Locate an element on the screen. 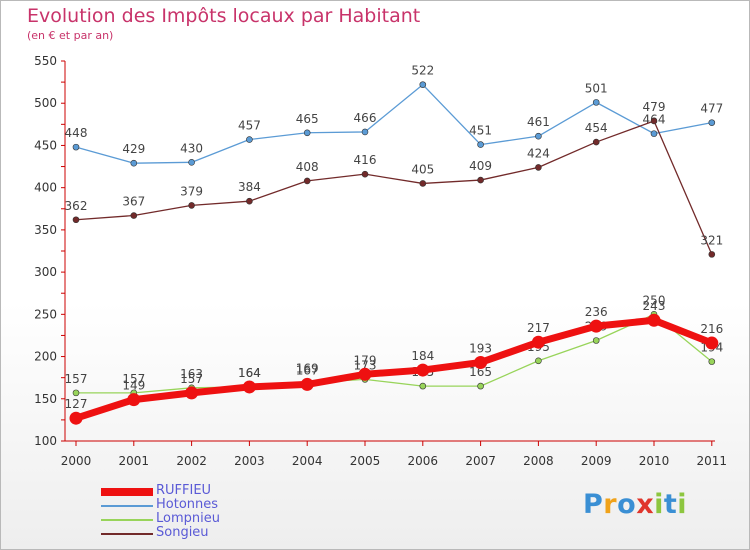 This screenshot has width=750, height=550. data-label: 193 is located at coordinates (480, 348).